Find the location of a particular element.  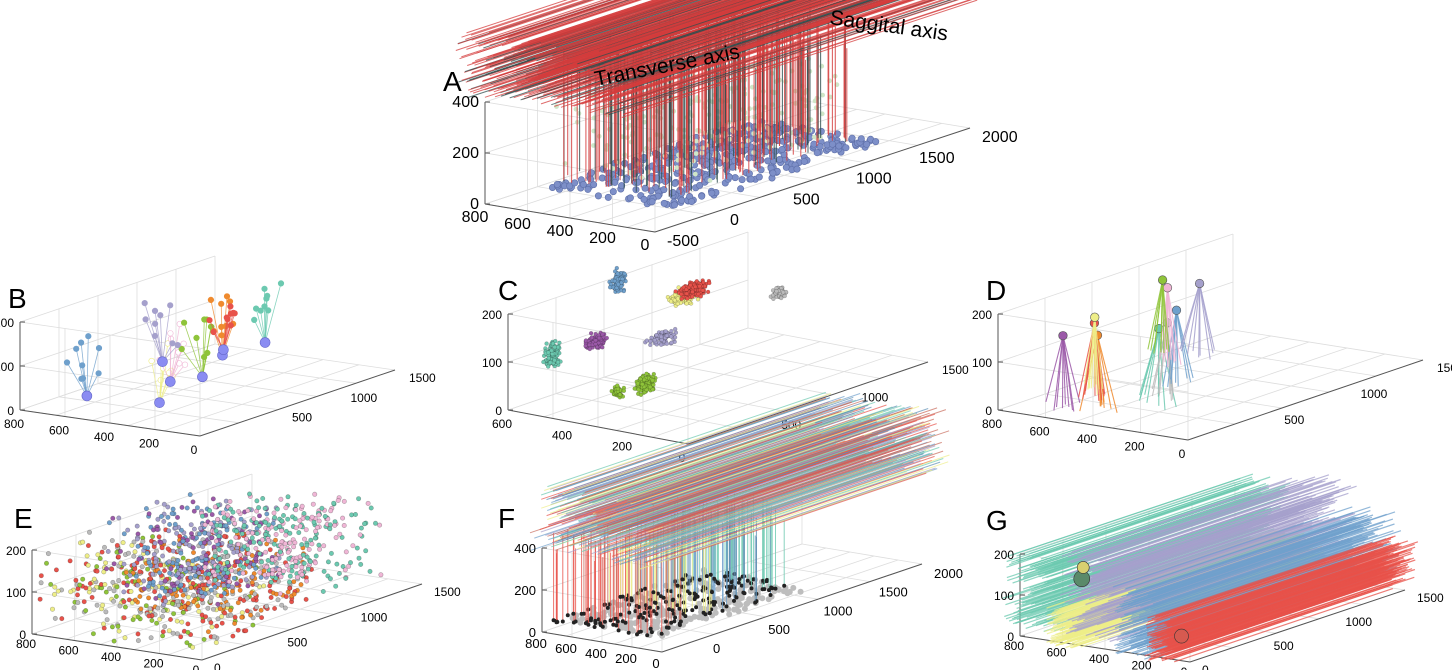

panel-d-z-tick-label: 0 is located at coordinates (988, 411).